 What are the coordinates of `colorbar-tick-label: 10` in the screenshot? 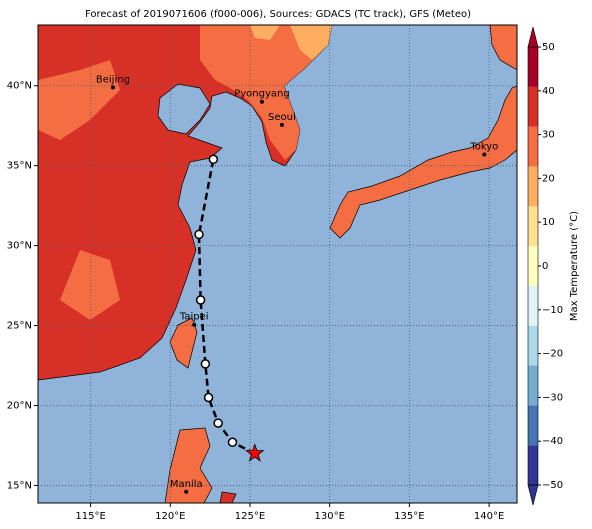 It's located at (548, 222).